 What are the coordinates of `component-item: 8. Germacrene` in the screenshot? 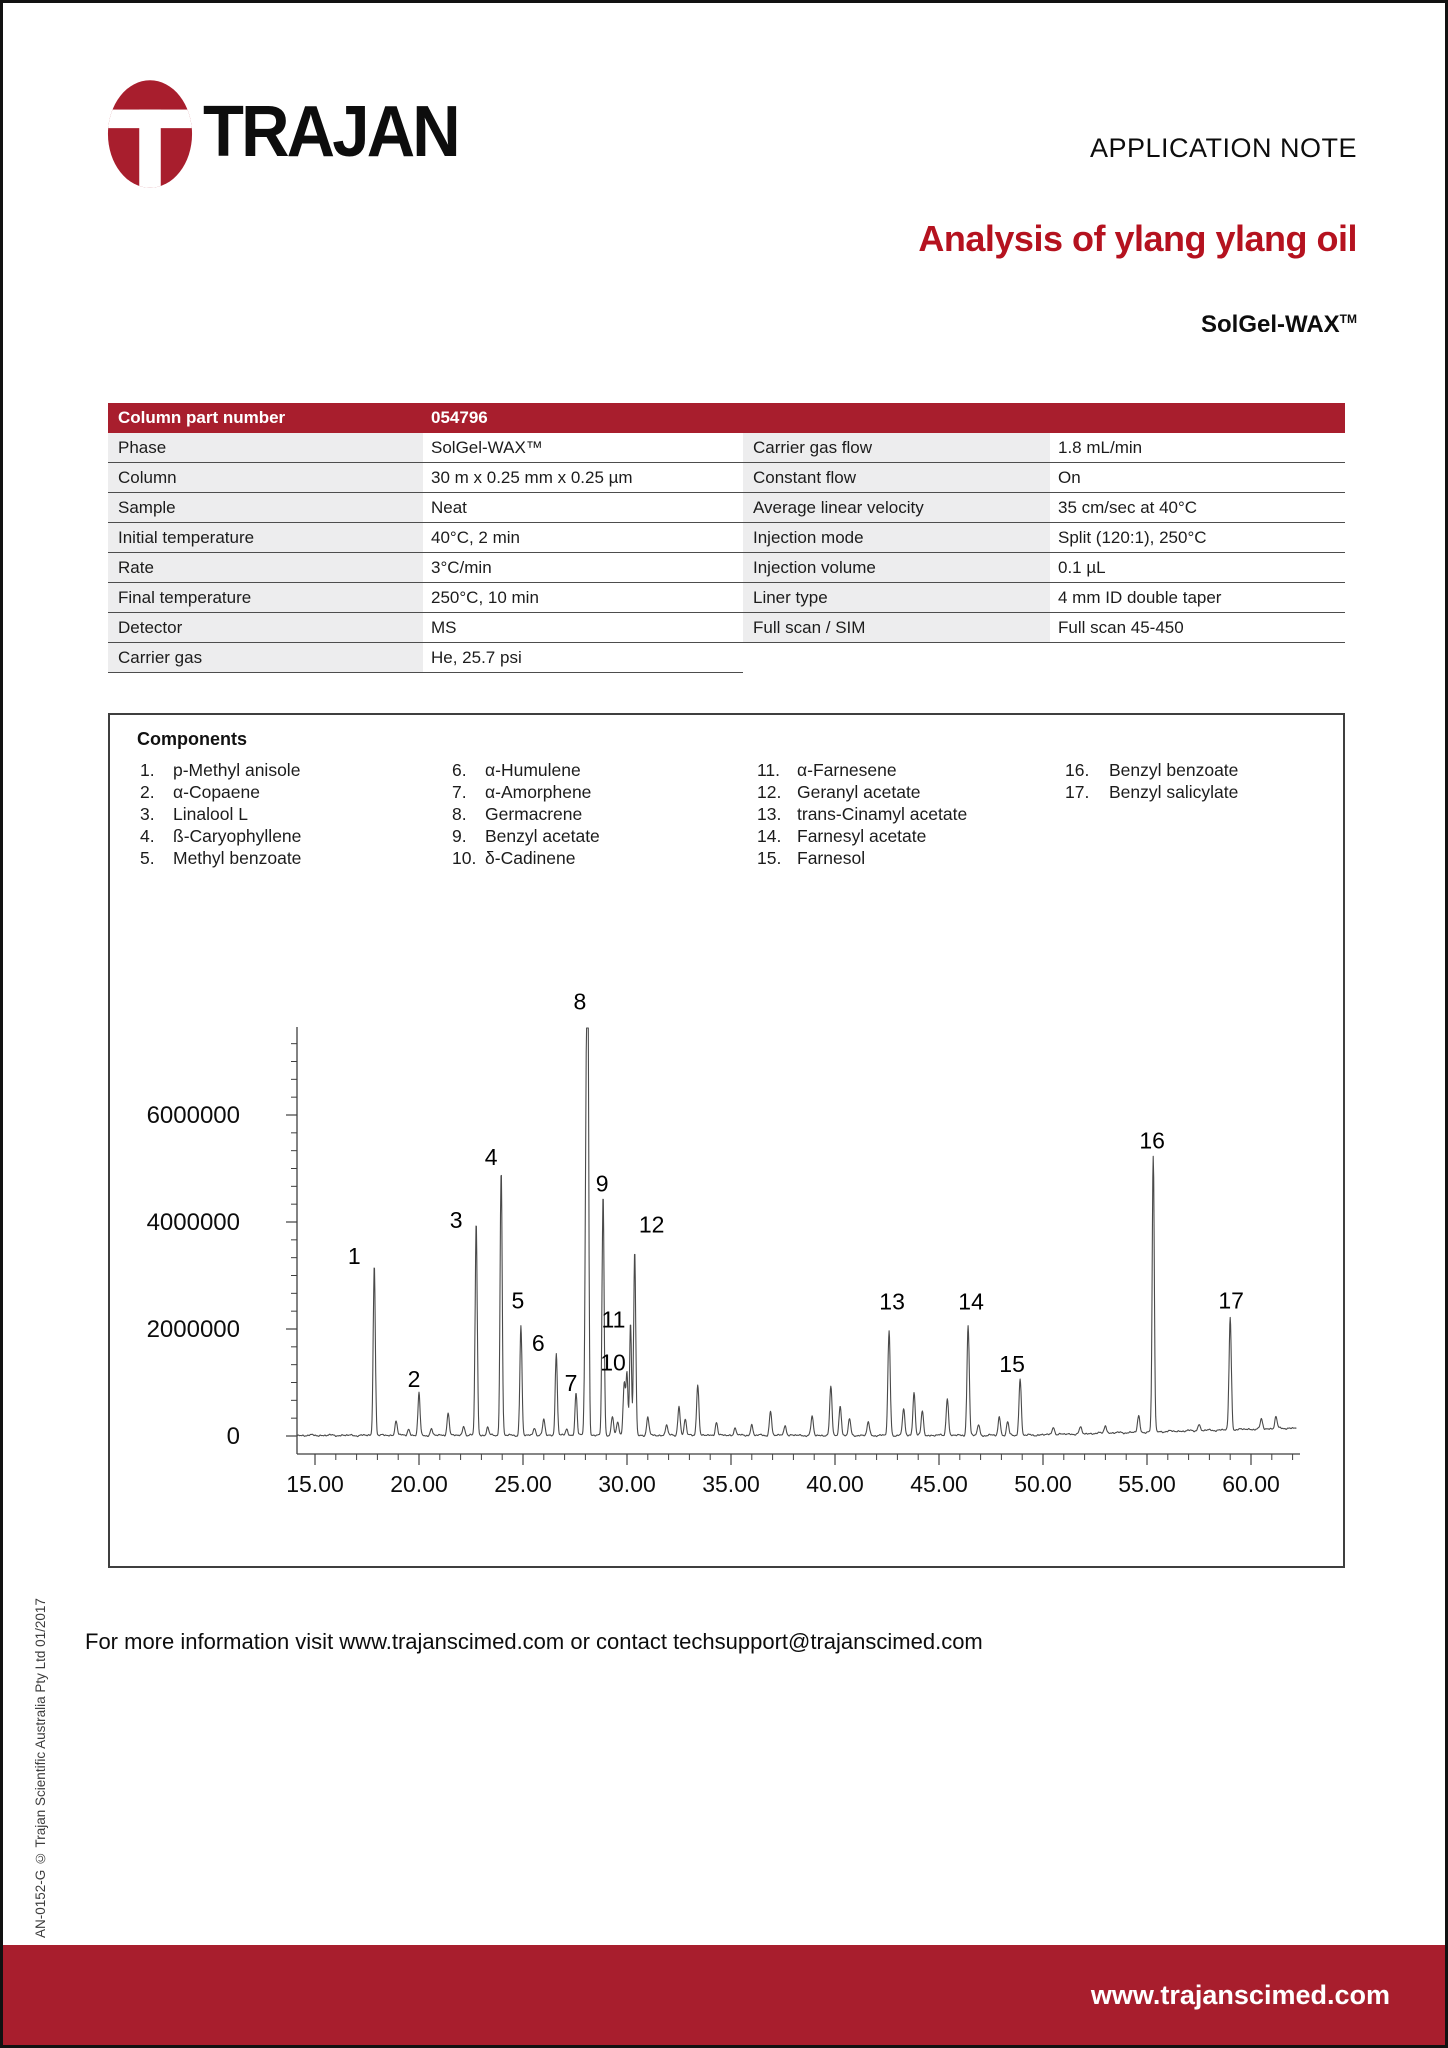 It's located at (526, 814).